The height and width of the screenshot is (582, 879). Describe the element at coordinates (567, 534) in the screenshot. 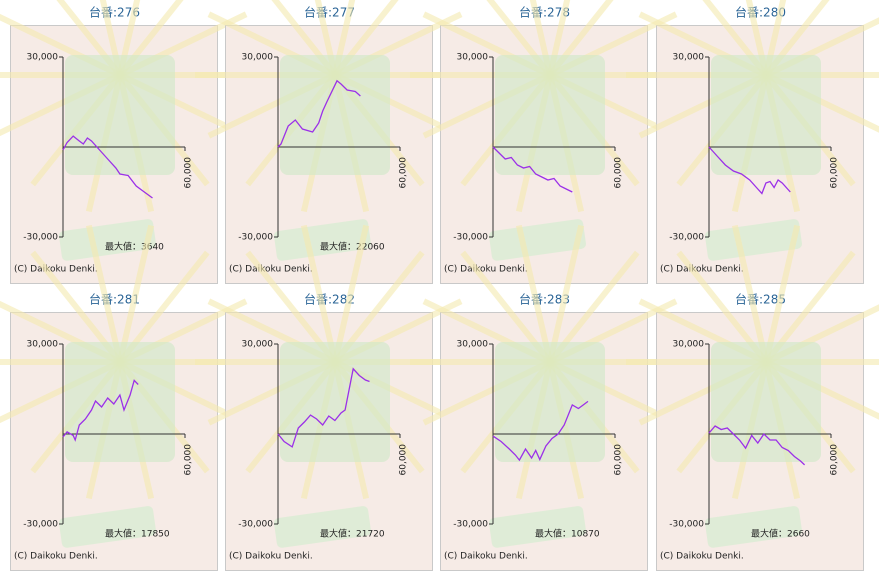

I see `max-value-annotation: 最大値：10870` at that location.